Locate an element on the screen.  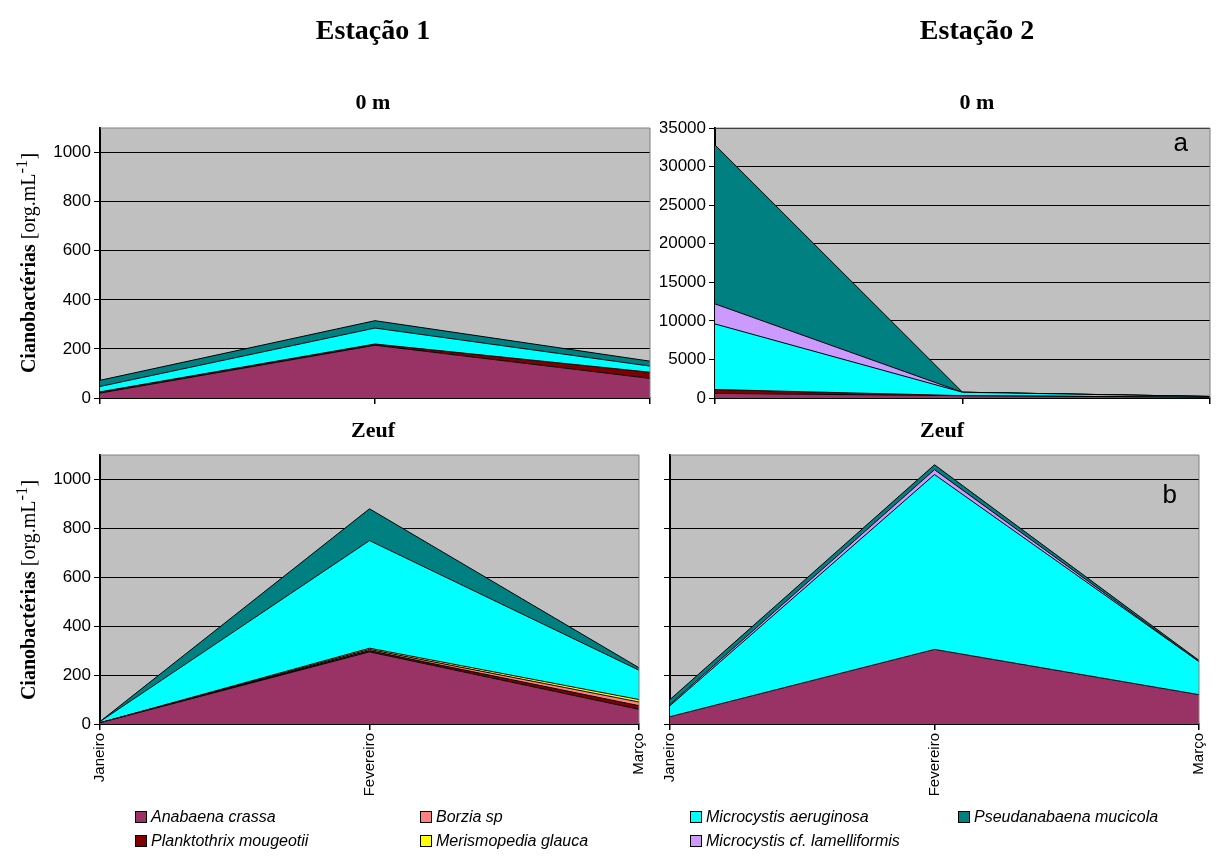
y-tick-label: 30000 is located at coordinates (682, 166).